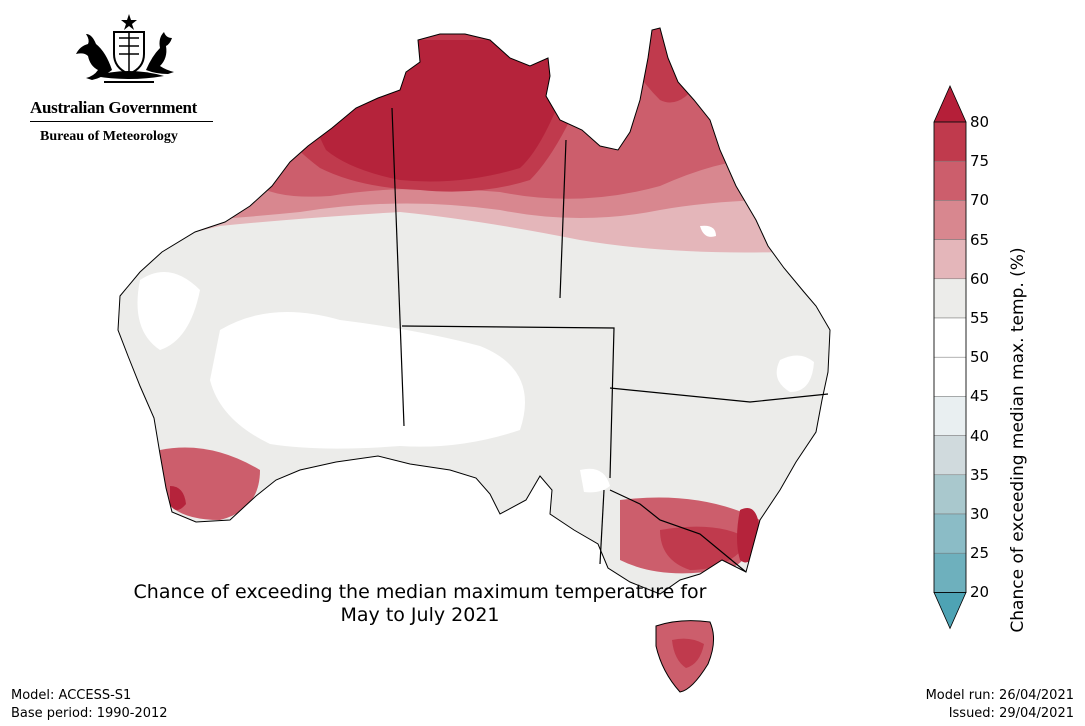 The width and height of the screenshot is (1085, 726). Describe the element at coordinates (980, 278) in the screenshot. I see `colorbar-tick-label: 60` at that location.